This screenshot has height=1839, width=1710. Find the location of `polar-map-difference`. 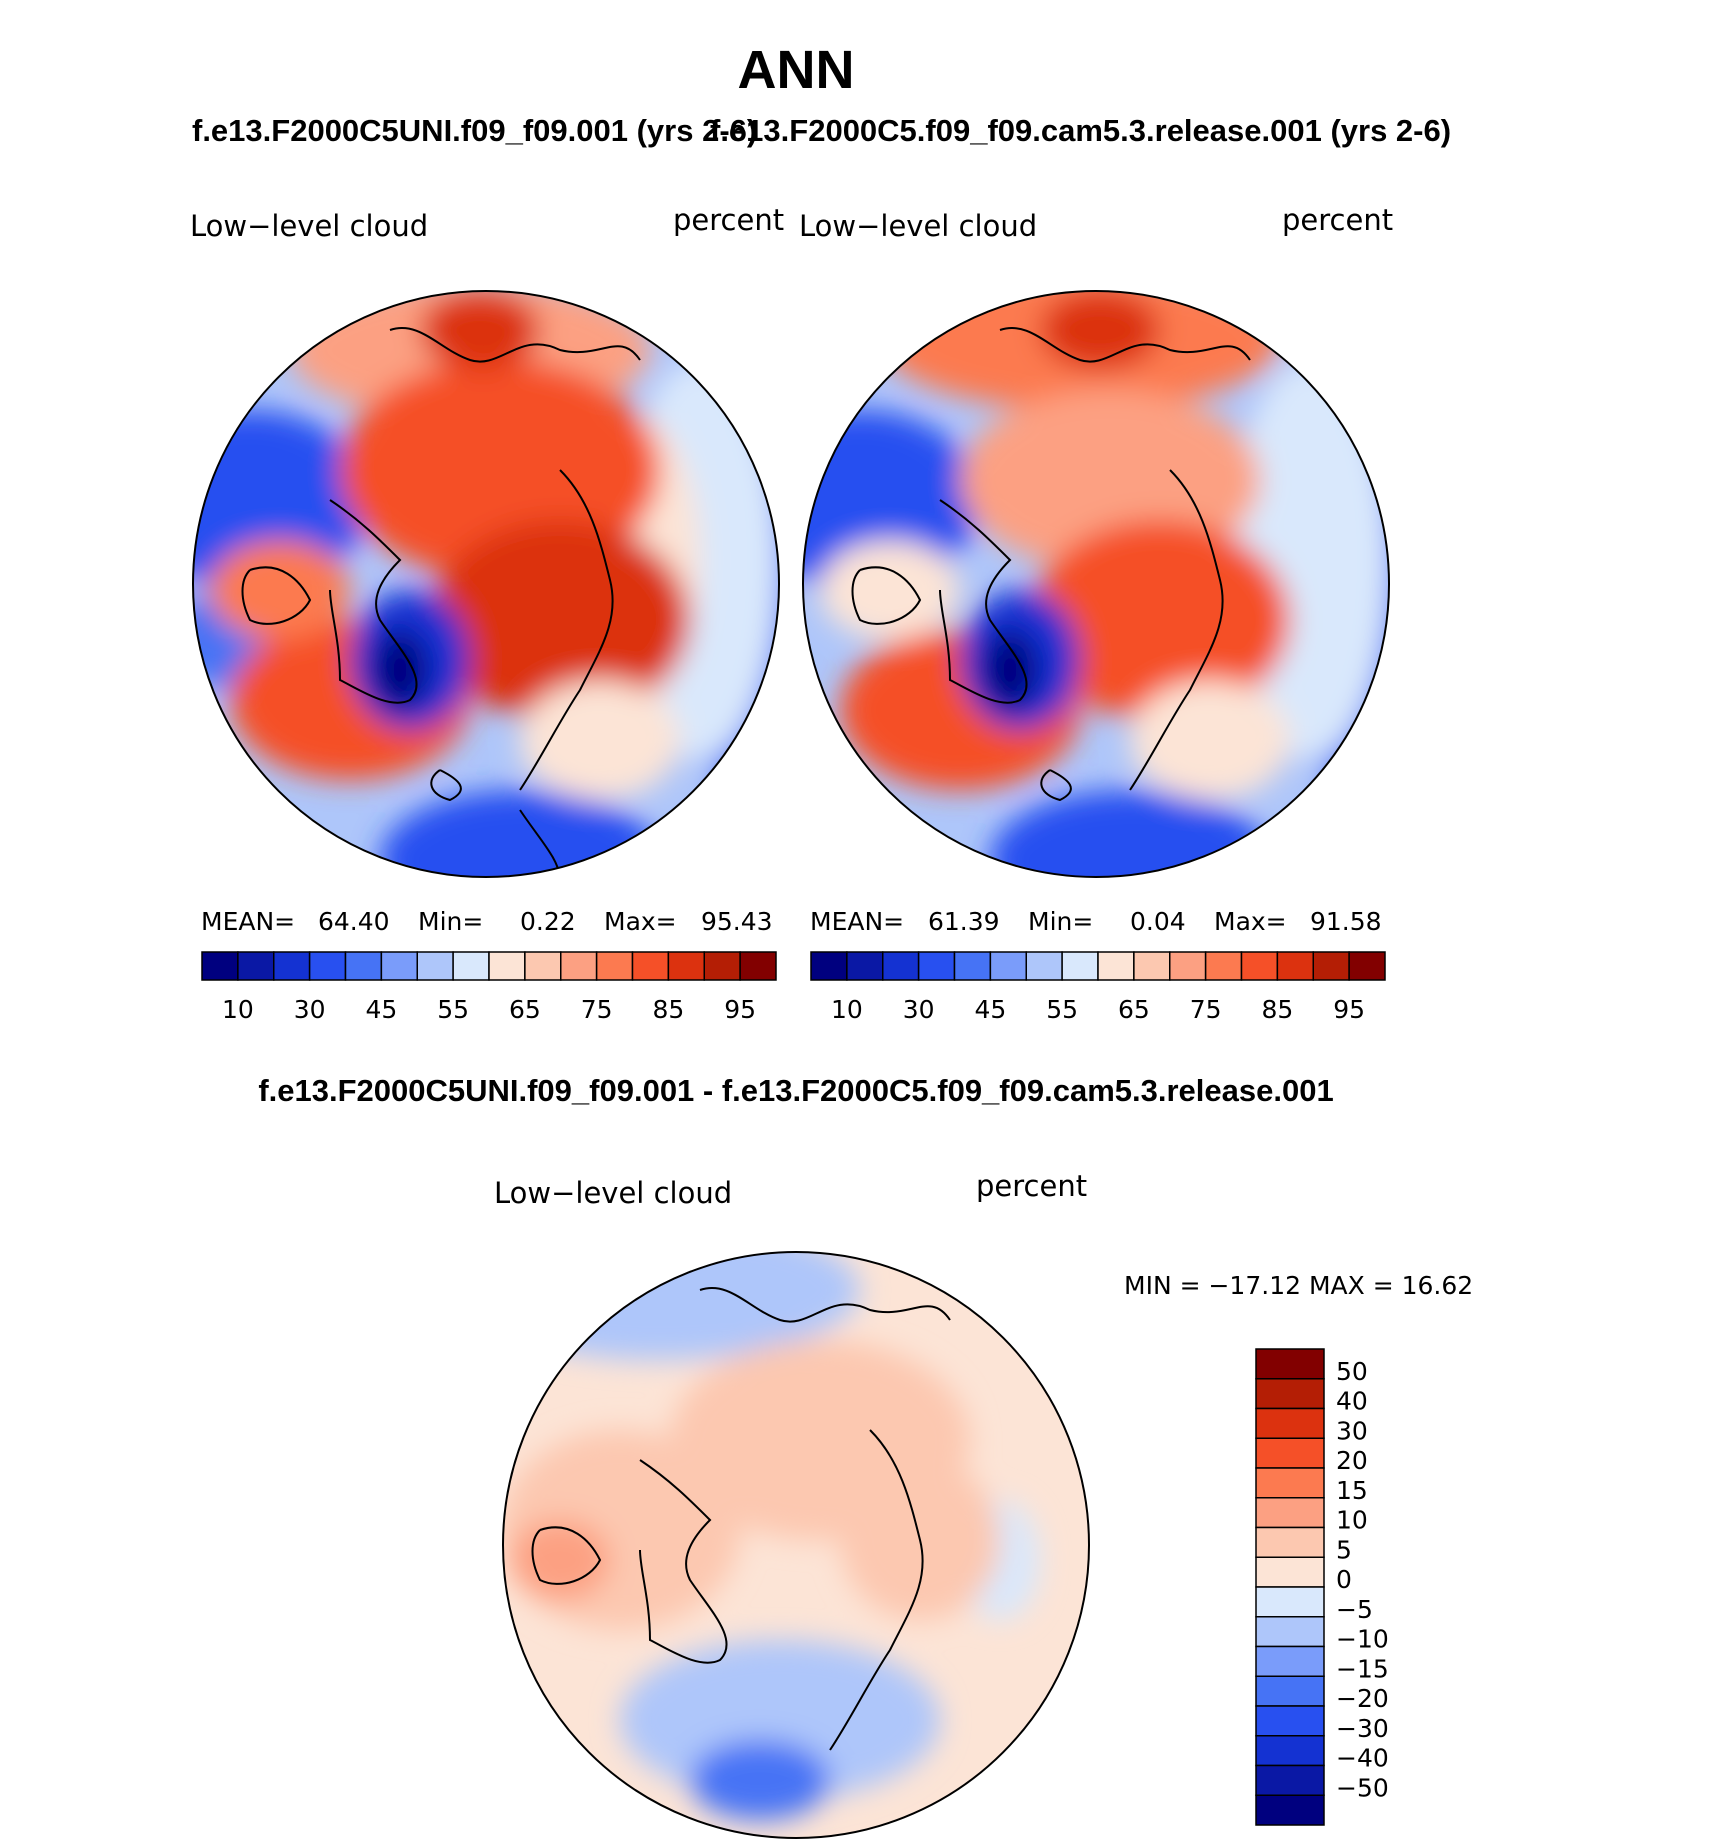

polar-map-difference is located at coordinates (796, 1545).